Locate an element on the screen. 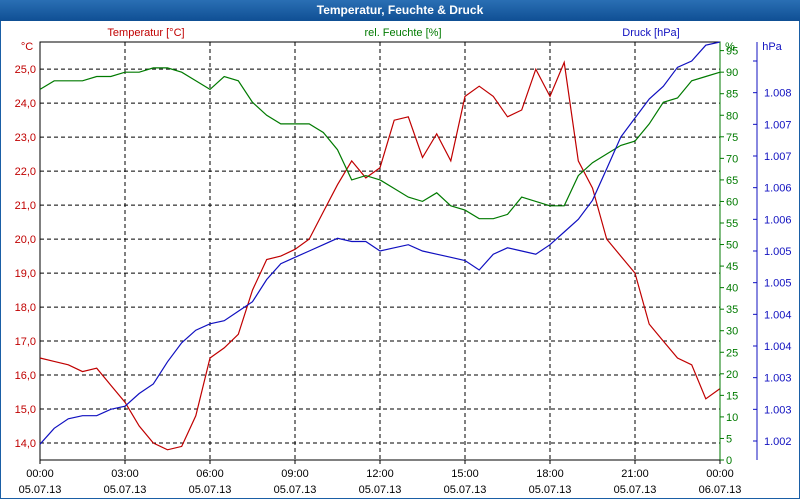 This screenshot has width=800, height=500. x-tick-label-time: 21:00 is located at coordinates (635, 474).